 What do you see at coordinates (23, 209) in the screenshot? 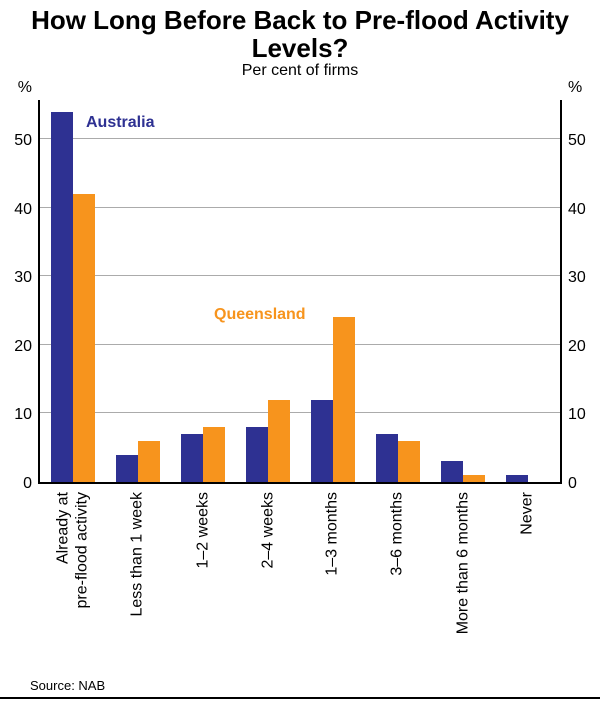
I see `y-tick-label-left: 40` at bounding box center [23, 209].